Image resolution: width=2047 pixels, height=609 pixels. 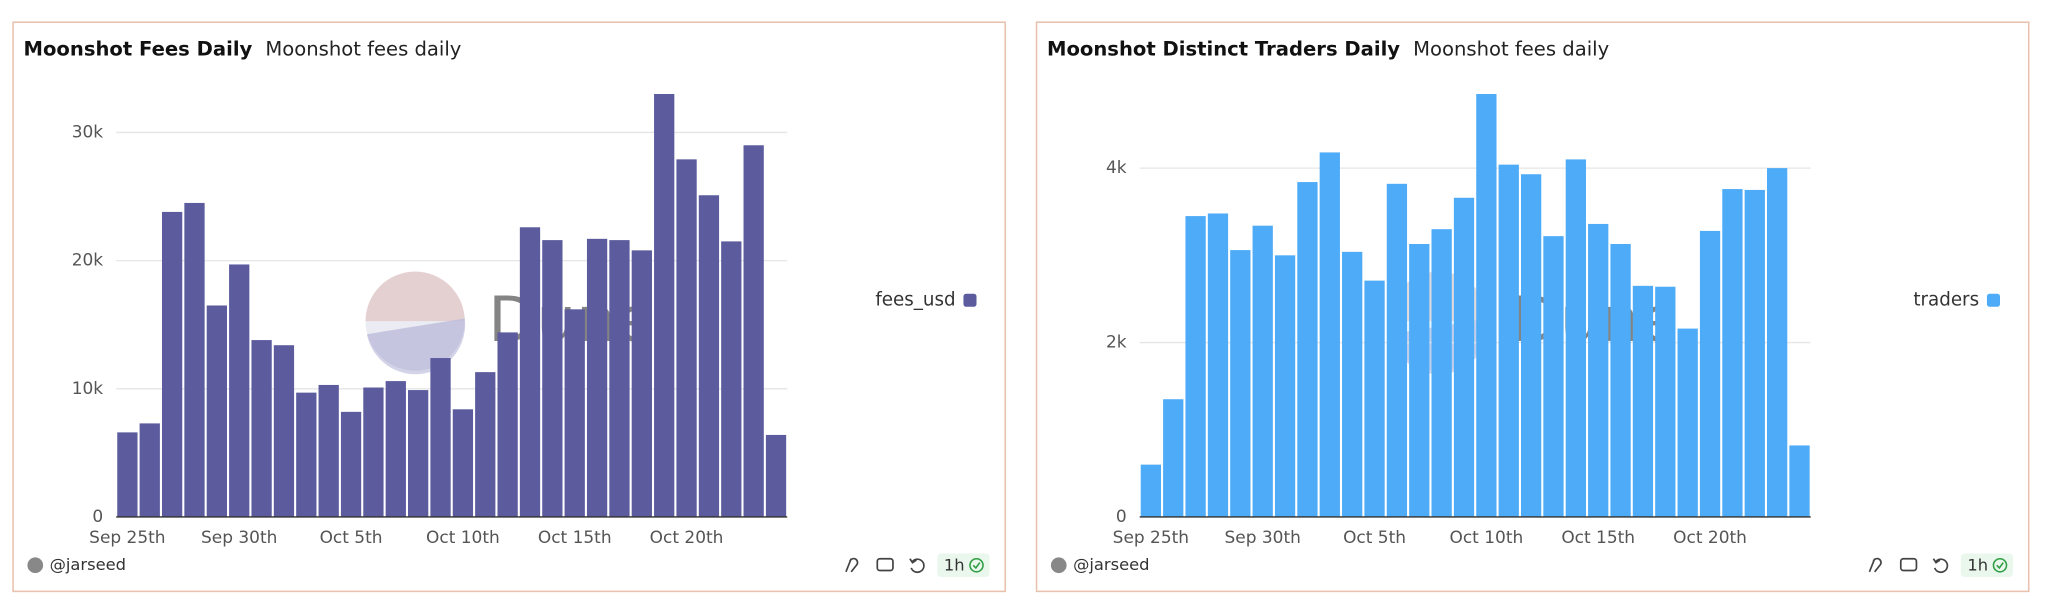 What do you see at coordinates (415, 296) in the screenshot?
I see `watermark-logo` at bounding box center [415, 296].